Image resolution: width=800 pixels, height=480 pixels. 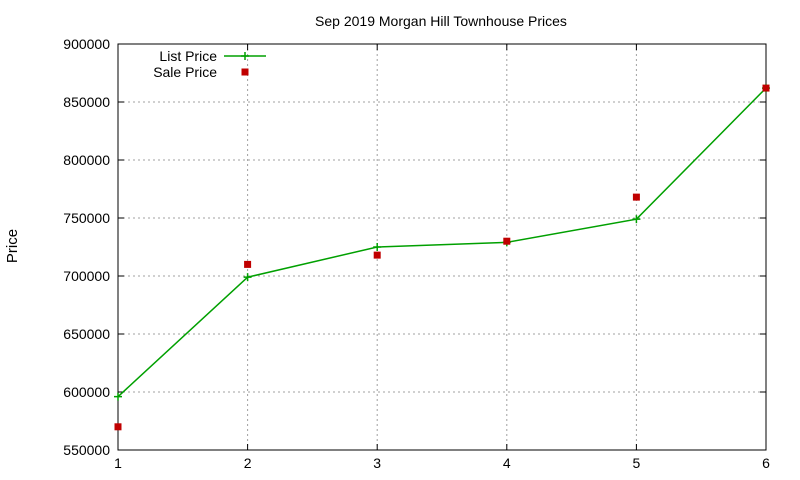 I want to click on y-tick-label: 900000, so click(x=86, y=44).